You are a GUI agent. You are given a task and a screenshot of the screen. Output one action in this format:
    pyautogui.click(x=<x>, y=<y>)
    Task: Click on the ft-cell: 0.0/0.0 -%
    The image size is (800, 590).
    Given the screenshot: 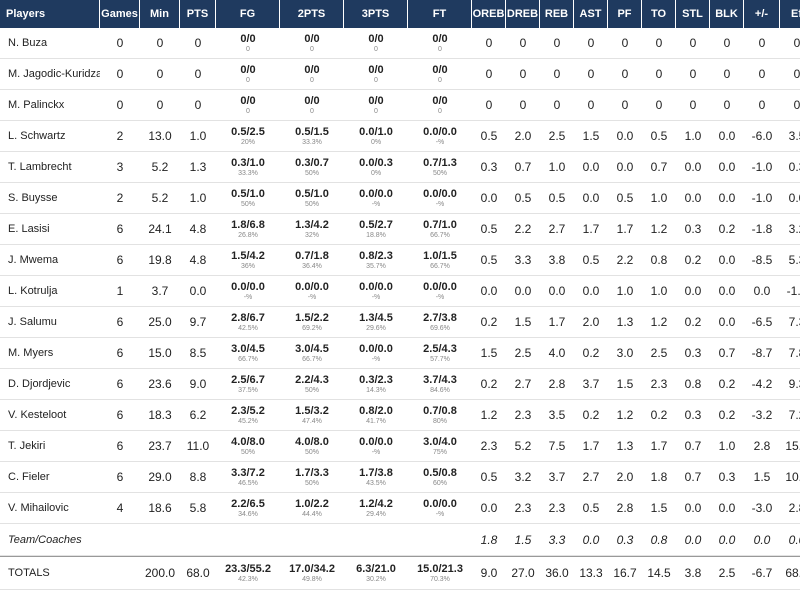 What is the action you would take?
    pyautogui.click(x=440, y=136)
    